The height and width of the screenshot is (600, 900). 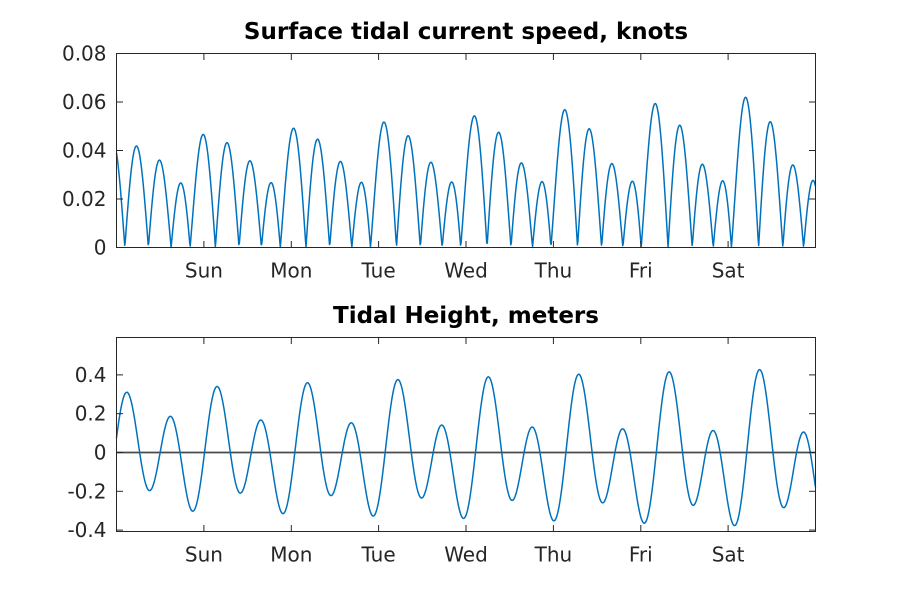 I want to click on y-tick-label: 0.04, so click(x=84, y=151).